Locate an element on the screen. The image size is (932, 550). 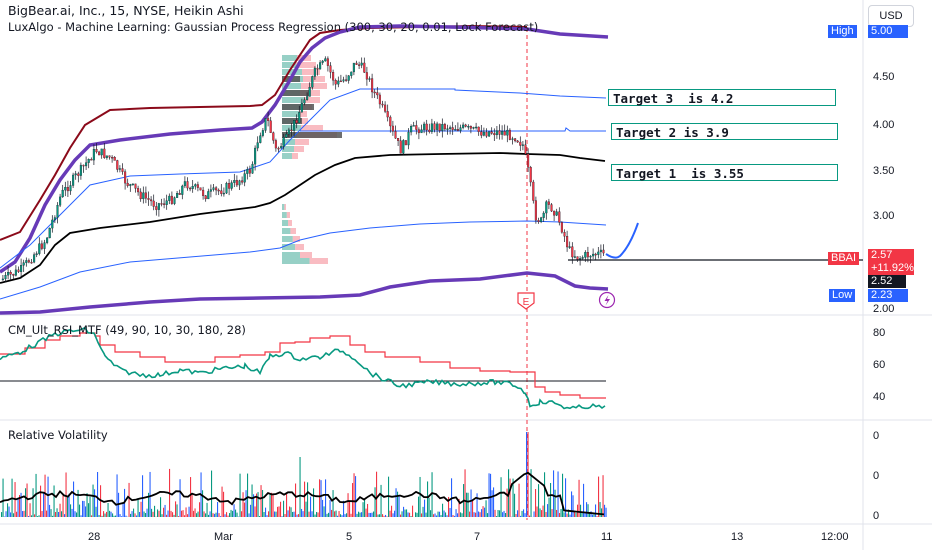
price-tick: 3.00 is located at coordinates (884, 216).